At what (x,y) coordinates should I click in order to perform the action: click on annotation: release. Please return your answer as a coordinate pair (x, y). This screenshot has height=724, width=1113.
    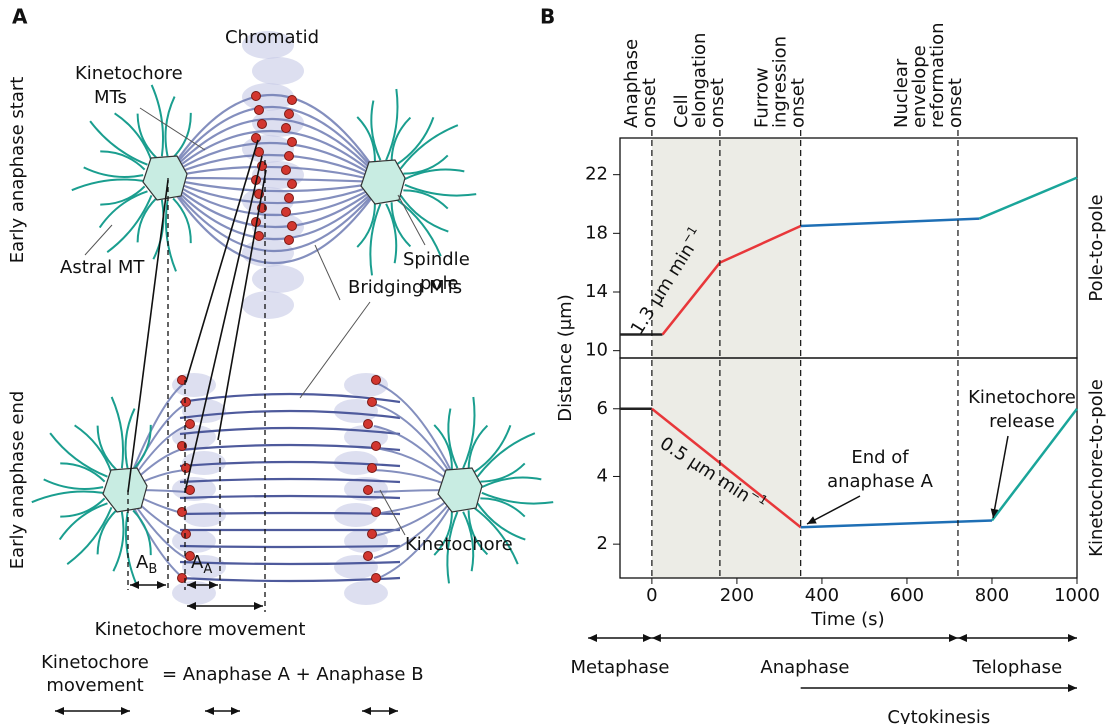
    Looking at the image, I should click on (1022, 421).